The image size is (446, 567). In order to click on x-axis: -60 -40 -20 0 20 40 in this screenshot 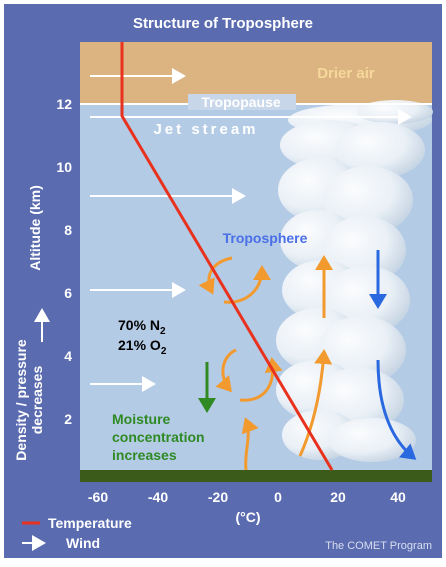, I will do `click(247, 497)`.